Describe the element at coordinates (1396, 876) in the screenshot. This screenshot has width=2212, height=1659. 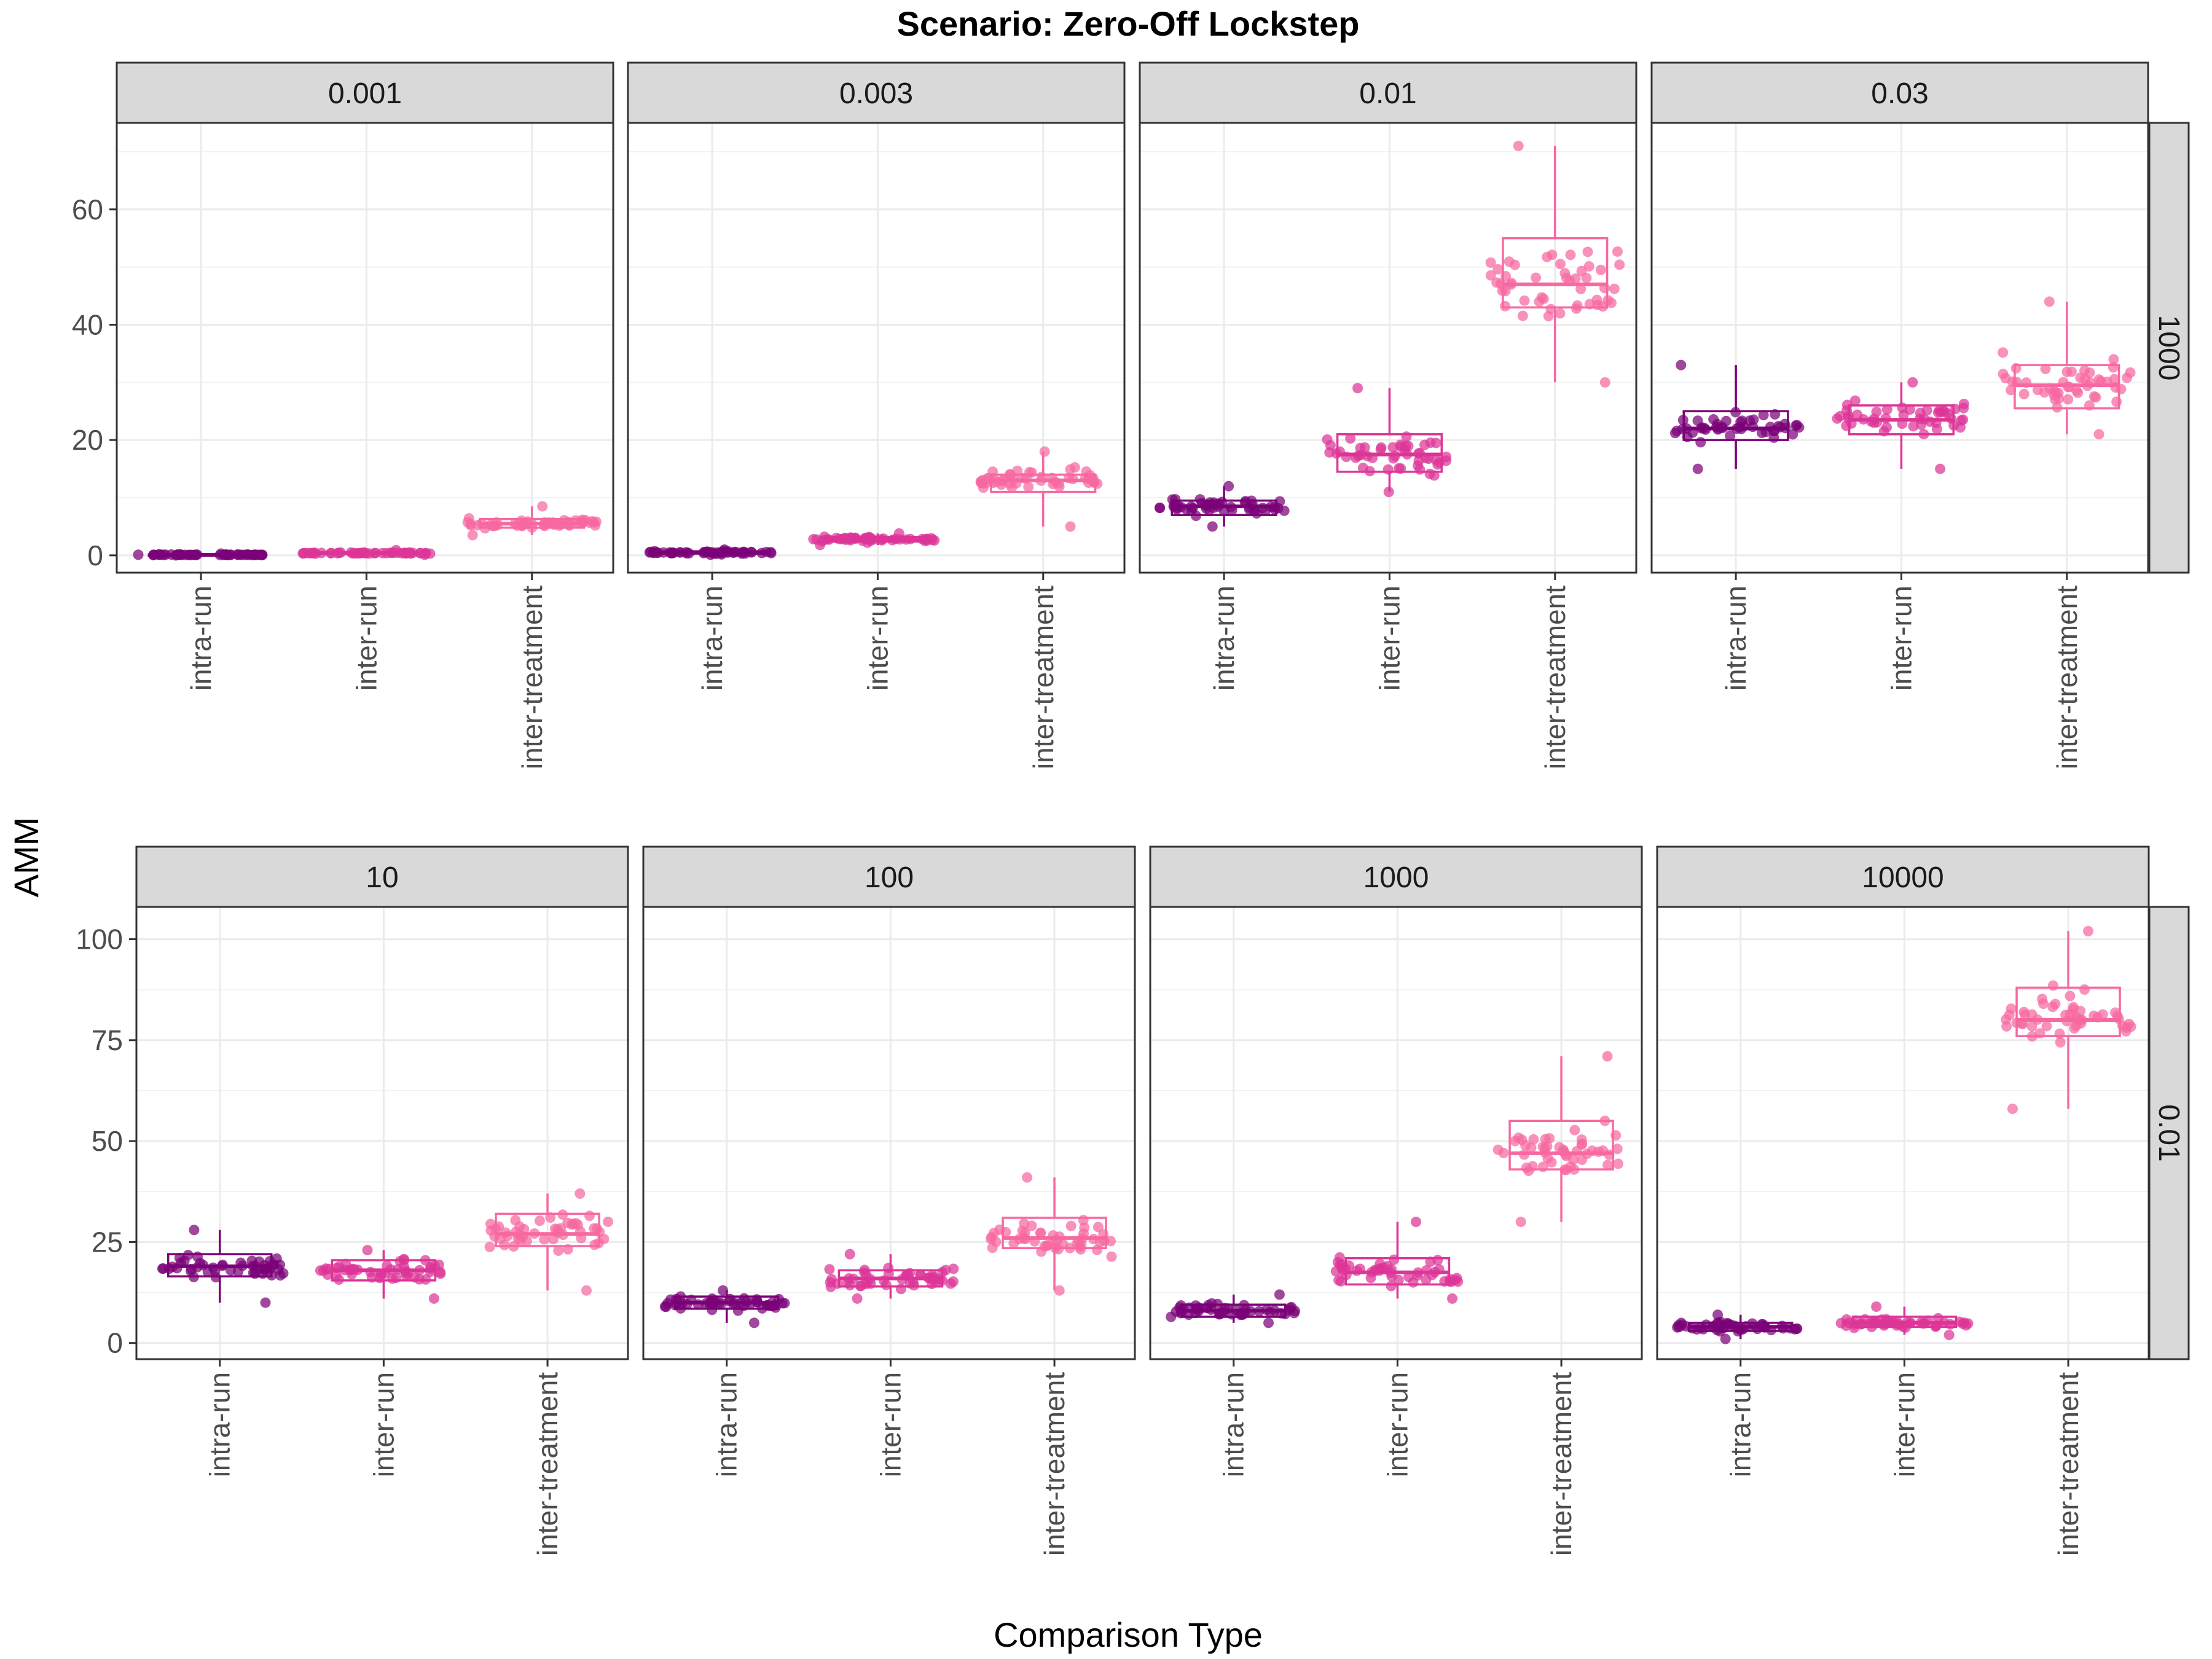
I see `facet-strip` at that location.